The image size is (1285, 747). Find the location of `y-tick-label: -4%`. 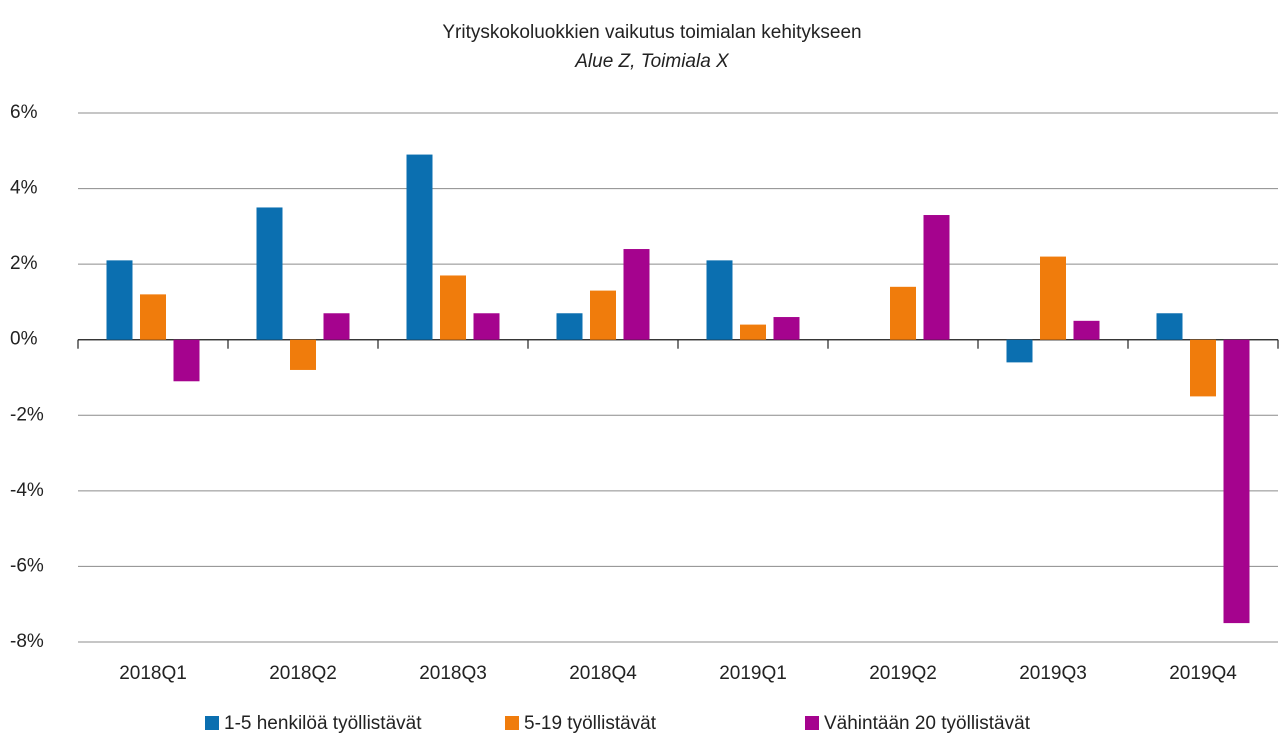

y-tick-label: -4% is located at coordinates (27, 490).